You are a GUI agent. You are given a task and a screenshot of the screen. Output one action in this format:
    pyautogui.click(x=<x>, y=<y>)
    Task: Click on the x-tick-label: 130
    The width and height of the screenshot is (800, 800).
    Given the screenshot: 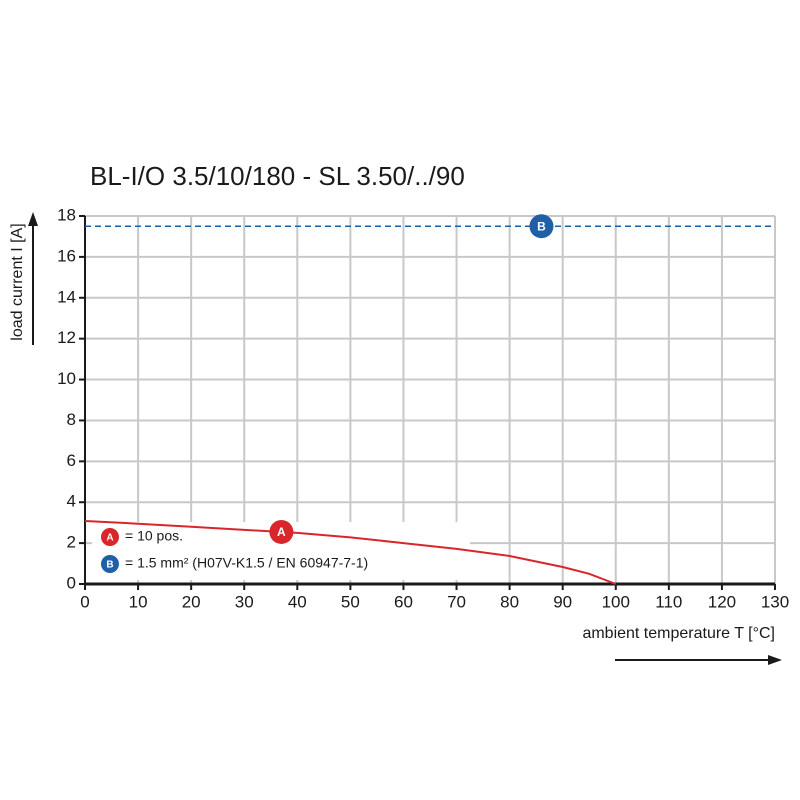 What is the action you would take?
    pyautogui.click(x=775, y=601)
    